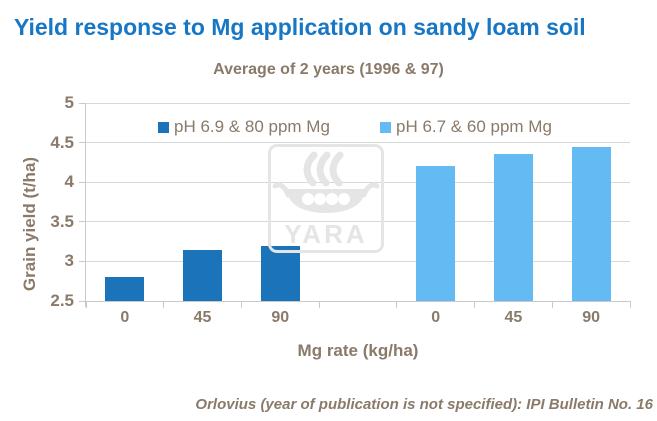 The image size is (657, 421). What do you see at coordinates (474, 126) in the screenshot?
I see `legend-label-ph67: pH 6.7 & 60 ppm Mg` at bounding box center [474, 126].